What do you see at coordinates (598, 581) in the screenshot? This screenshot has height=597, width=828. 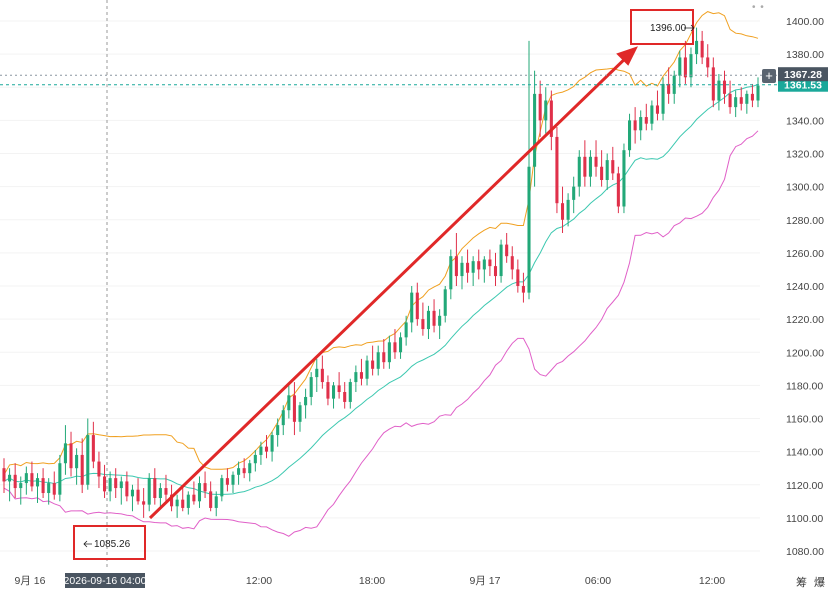 I see `x-tick-label: 06:00` at bounding box center [598, 581].